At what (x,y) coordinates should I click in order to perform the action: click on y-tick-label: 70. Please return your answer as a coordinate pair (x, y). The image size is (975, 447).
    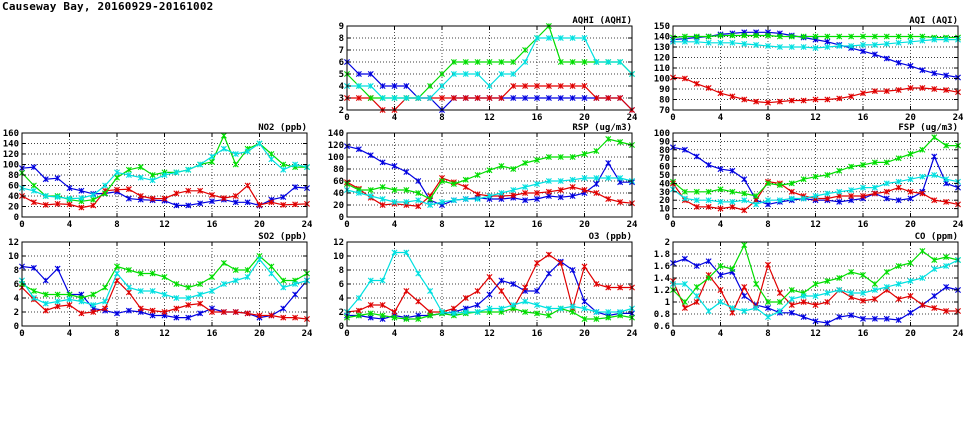
    Looking at the image, I should click on (664, 111).